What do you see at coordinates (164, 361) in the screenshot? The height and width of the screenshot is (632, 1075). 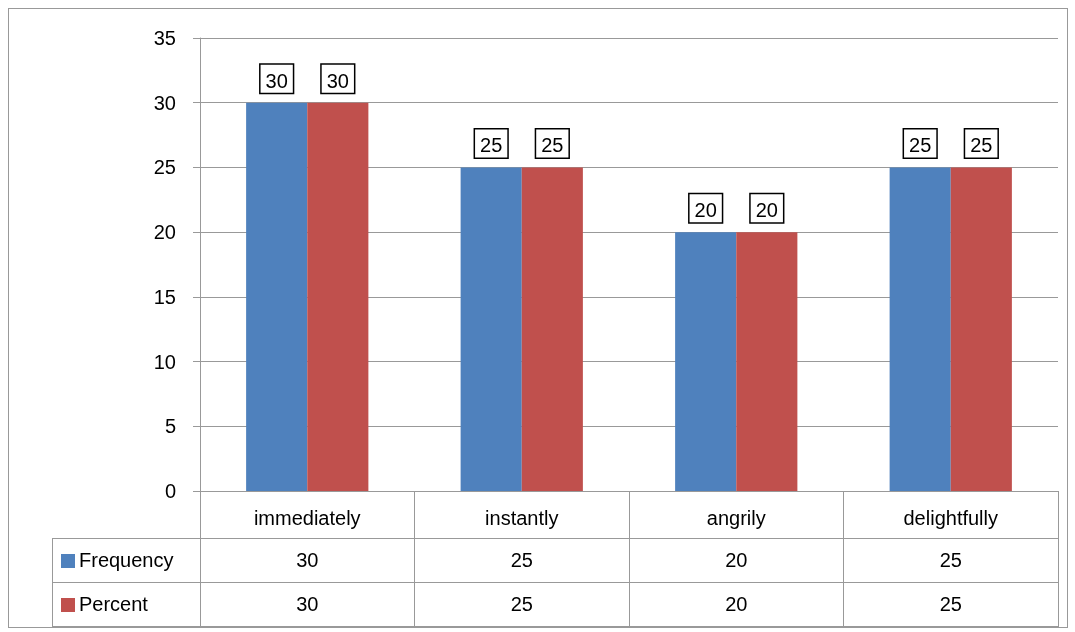 I see `y-tick-label: 10` at bounding box center [164, 361].